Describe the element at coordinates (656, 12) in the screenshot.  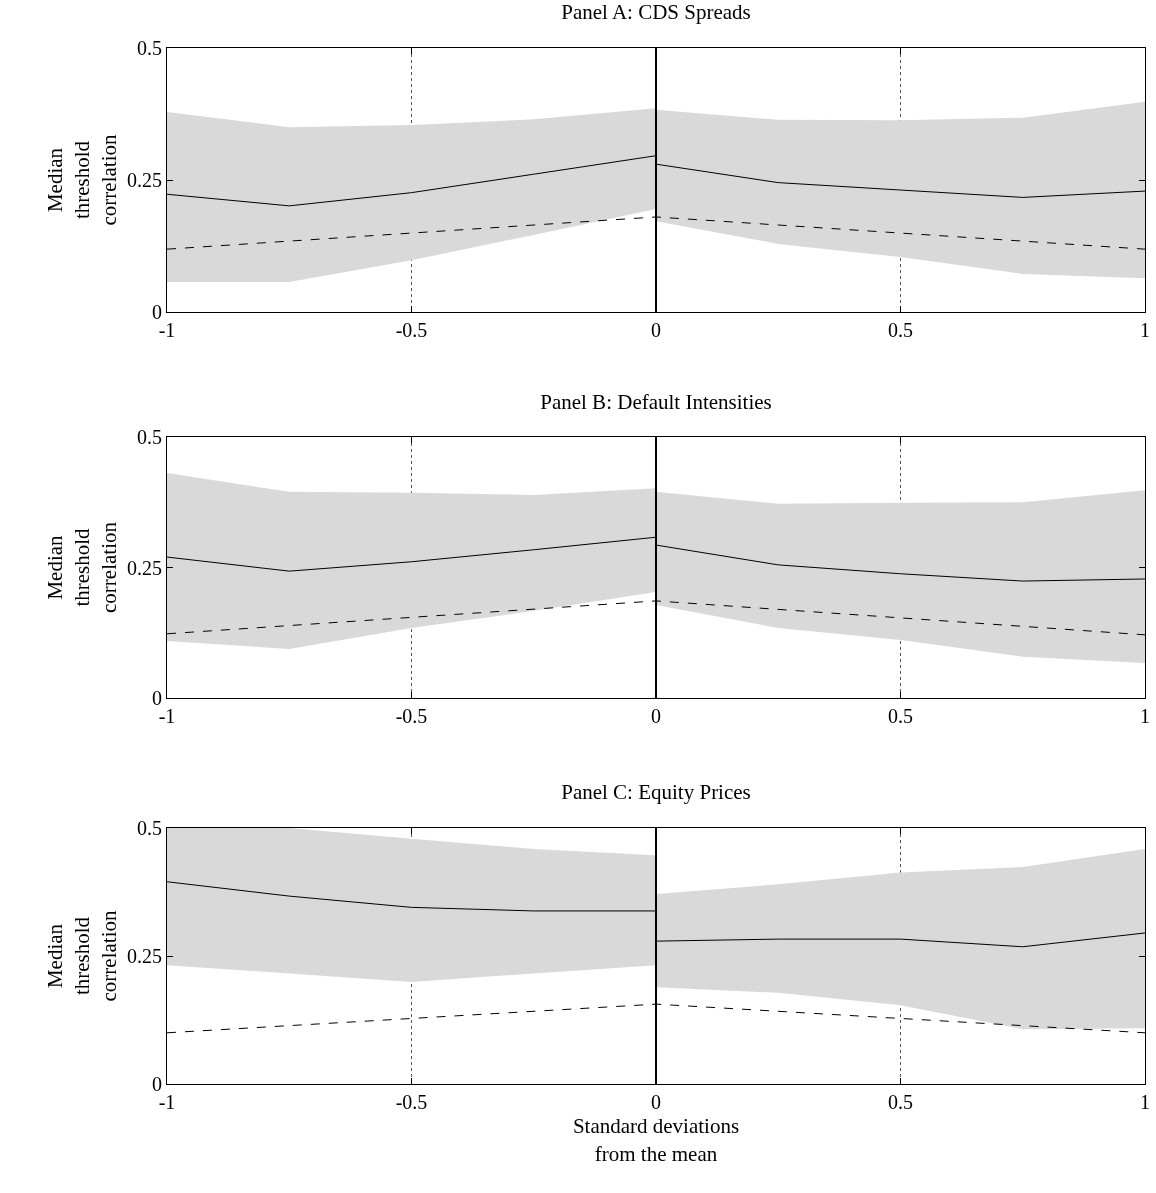
I see `chart-title: Panel A: CDS Spreads` at that location.